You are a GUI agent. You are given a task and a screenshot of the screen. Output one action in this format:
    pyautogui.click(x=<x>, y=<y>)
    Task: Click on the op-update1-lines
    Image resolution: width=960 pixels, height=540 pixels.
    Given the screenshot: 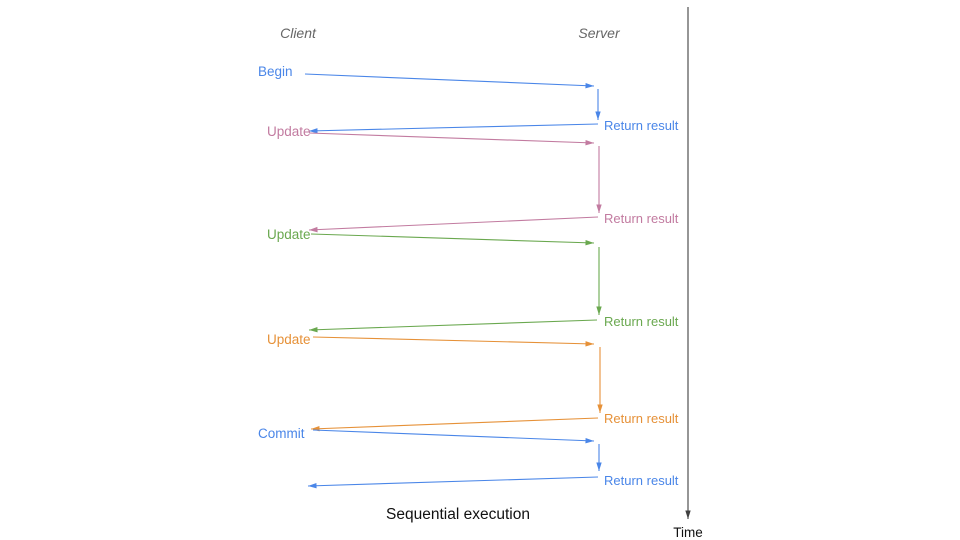 What is the action you would take?
    pyautogui.click(x=455, y=182)
    